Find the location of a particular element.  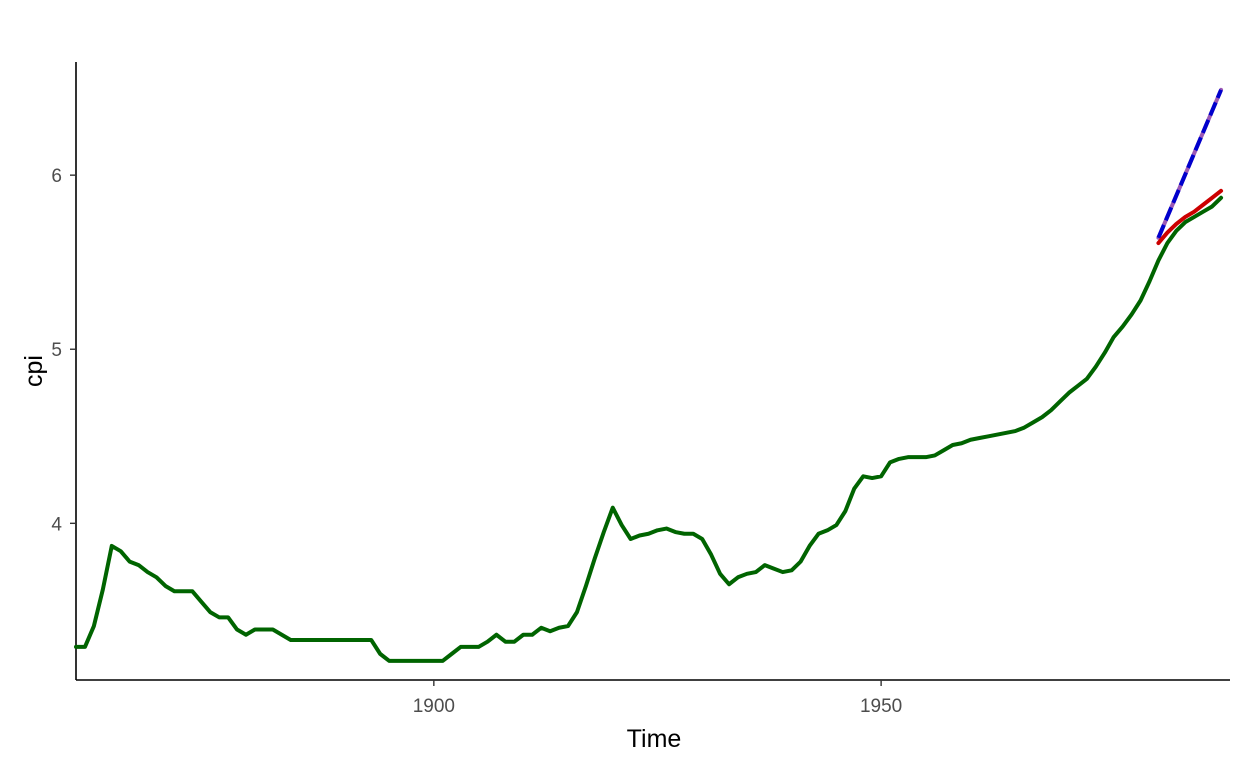

x-tick-label: 1900 is located at coordinates (434, 706).